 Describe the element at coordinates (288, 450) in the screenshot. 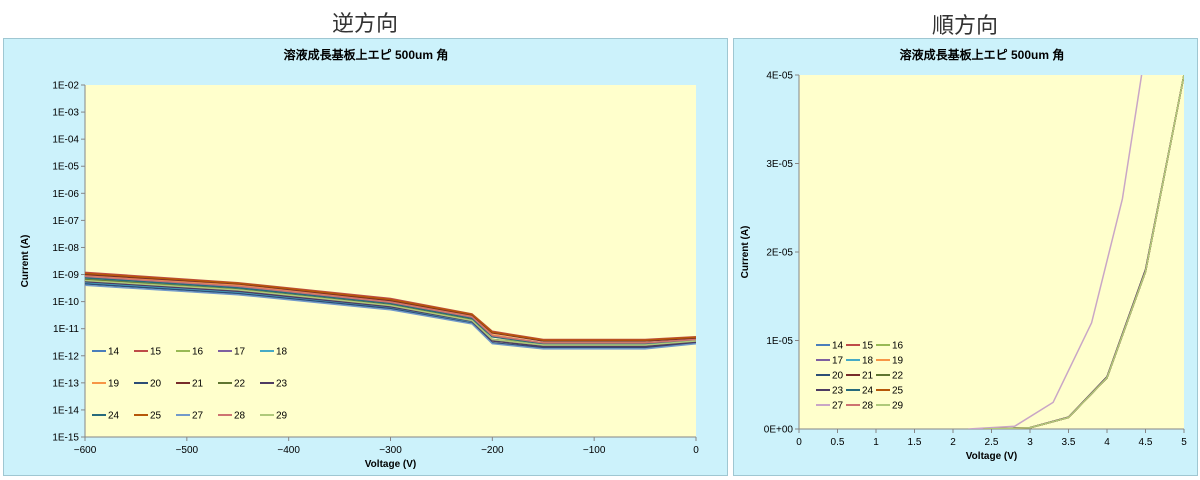

I see `x-tick-label: −400` at that location.